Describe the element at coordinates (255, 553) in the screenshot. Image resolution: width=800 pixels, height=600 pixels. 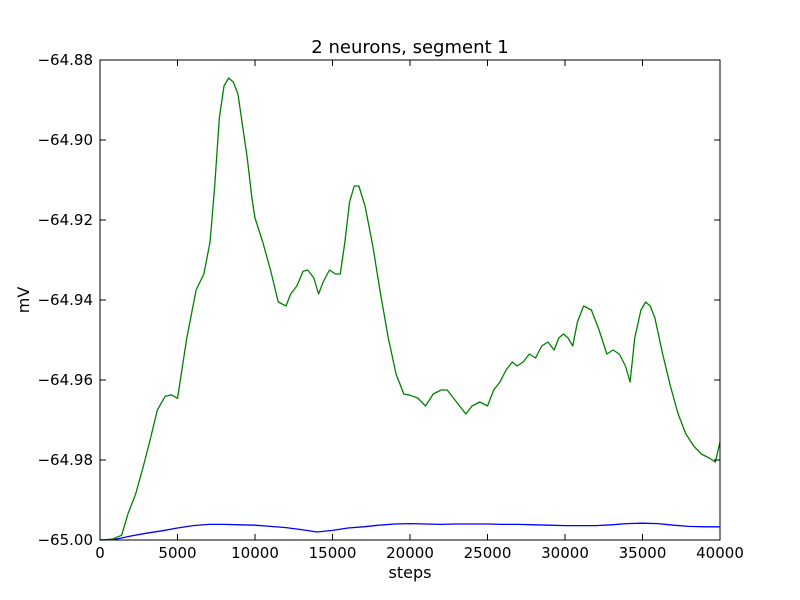
I see `x-tick-label: 10000` at that location.